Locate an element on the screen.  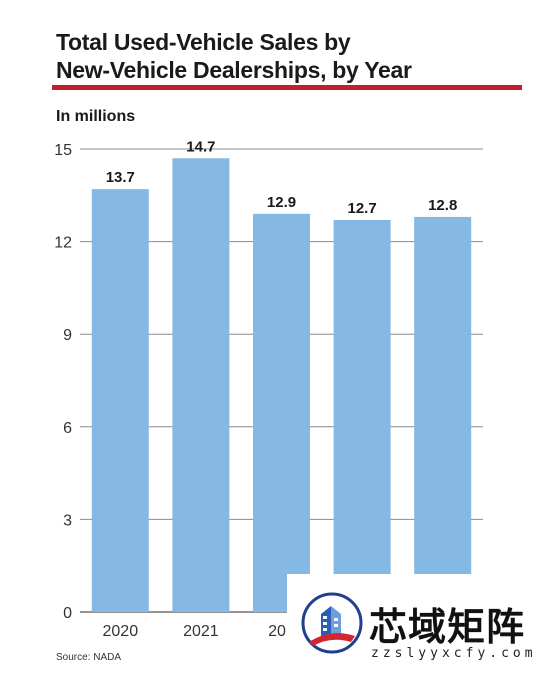
y-tick-label: 12 is located at coordinates (63, 243).